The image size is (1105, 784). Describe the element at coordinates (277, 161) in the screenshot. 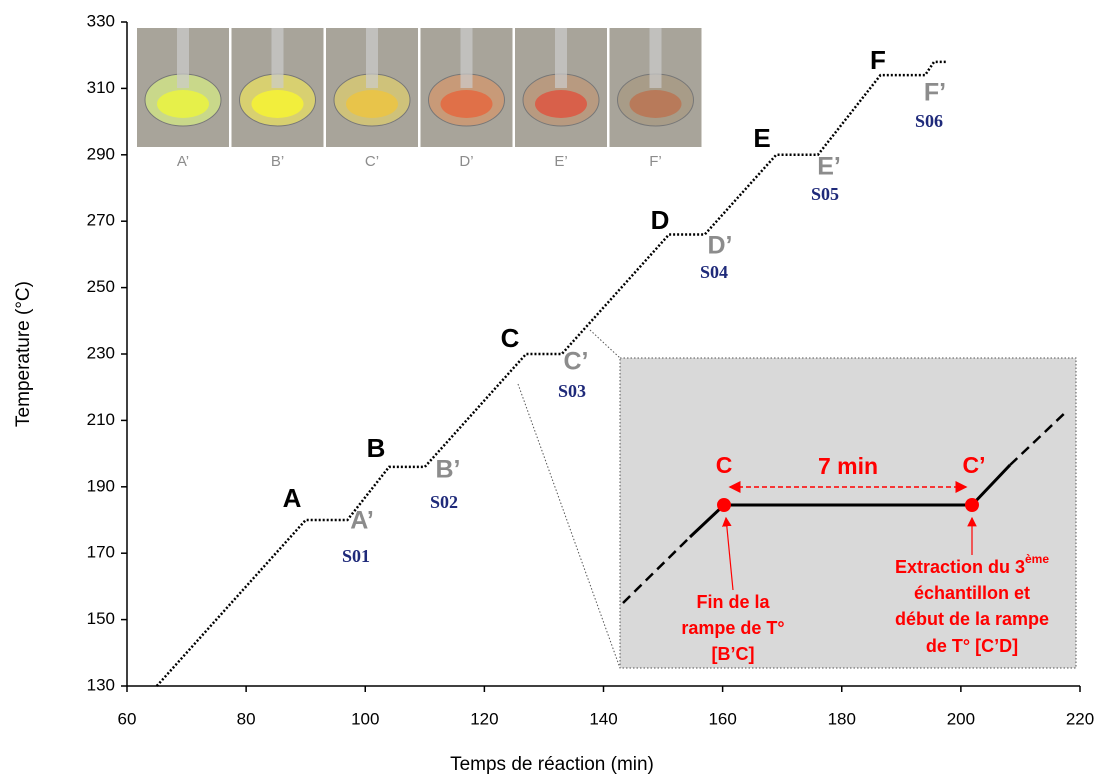

I see `photo-caption: B’` at that location.